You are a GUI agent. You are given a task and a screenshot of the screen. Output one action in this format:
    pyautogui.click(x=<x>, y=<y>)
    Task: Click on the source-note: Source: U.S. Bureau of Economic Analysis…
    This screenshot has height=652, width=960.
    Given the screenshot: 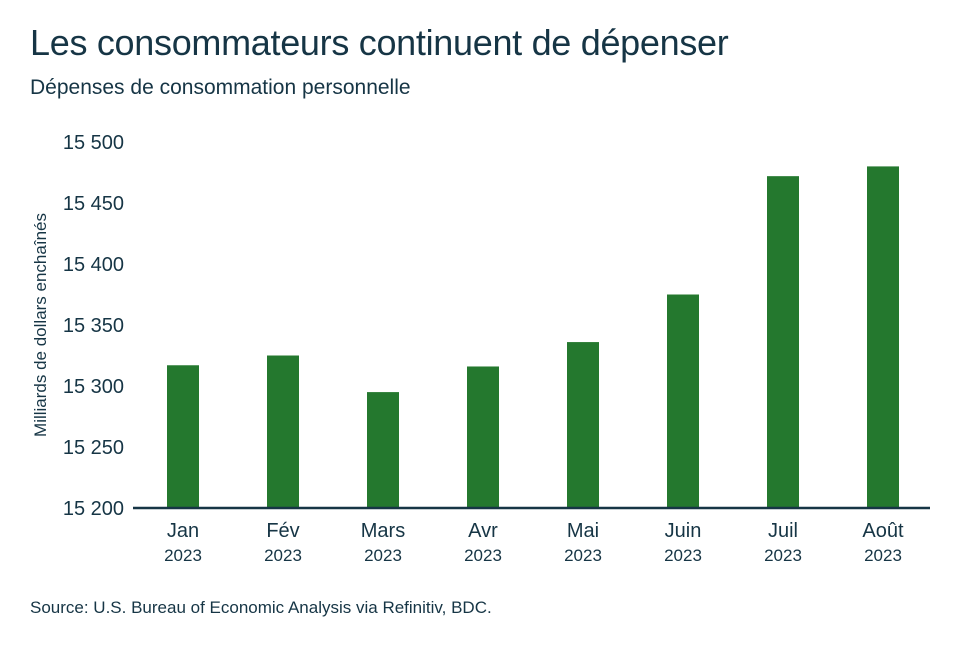 What is the action you would take?
    pyautogui.click(x=261, y=607)
    